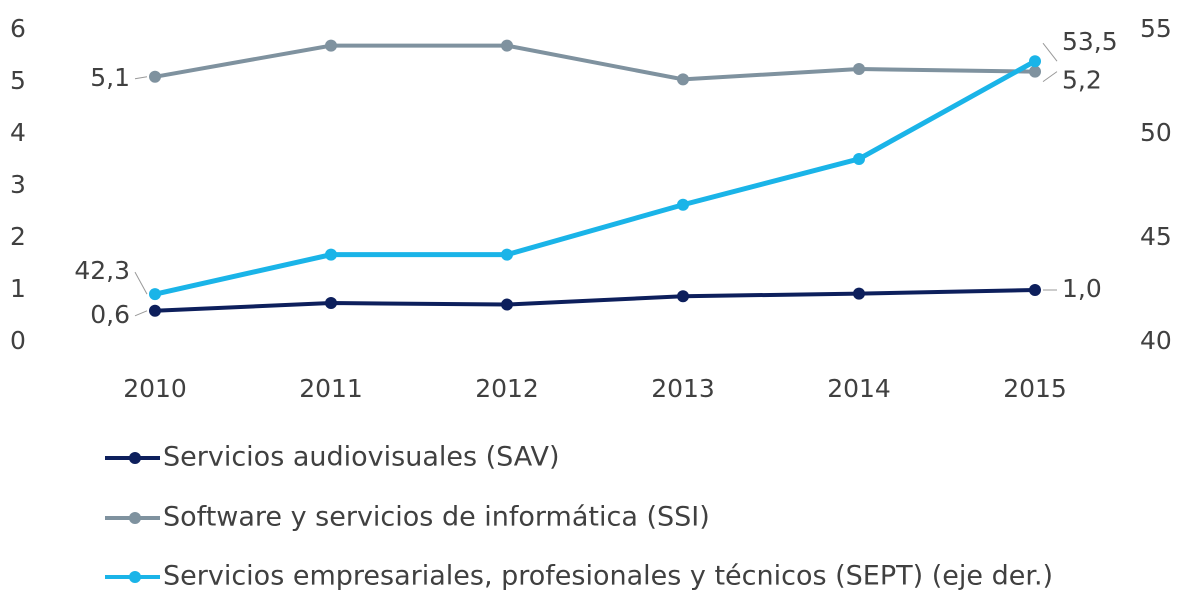 This screenshot has width=1199, height=596. Describe the element at coordinates (1082, 288) in the screenshot. I see `data-label: 1,0` at that location.